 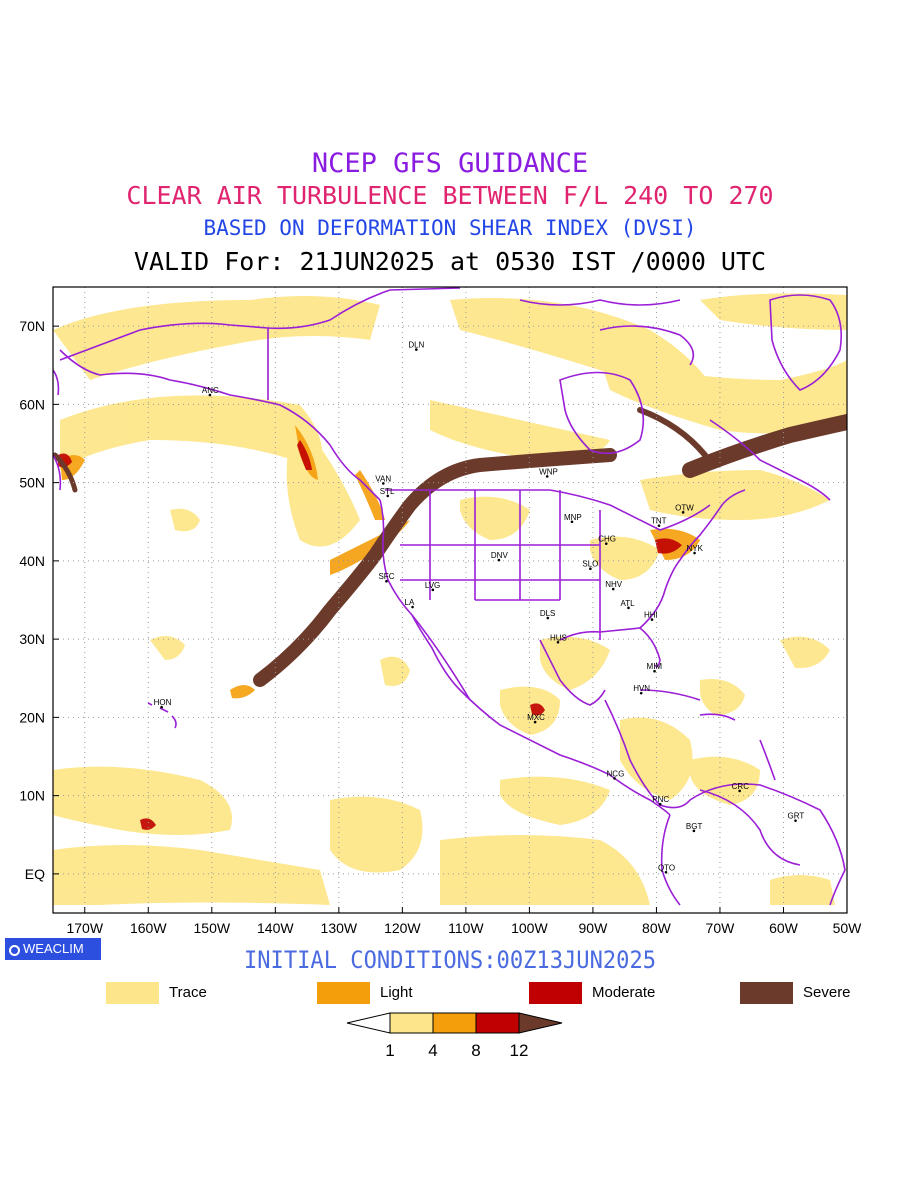 What do you see at coordinates (14, 950) in the screenshot?
I see `logo-icon` at bounding box center [14, 950].